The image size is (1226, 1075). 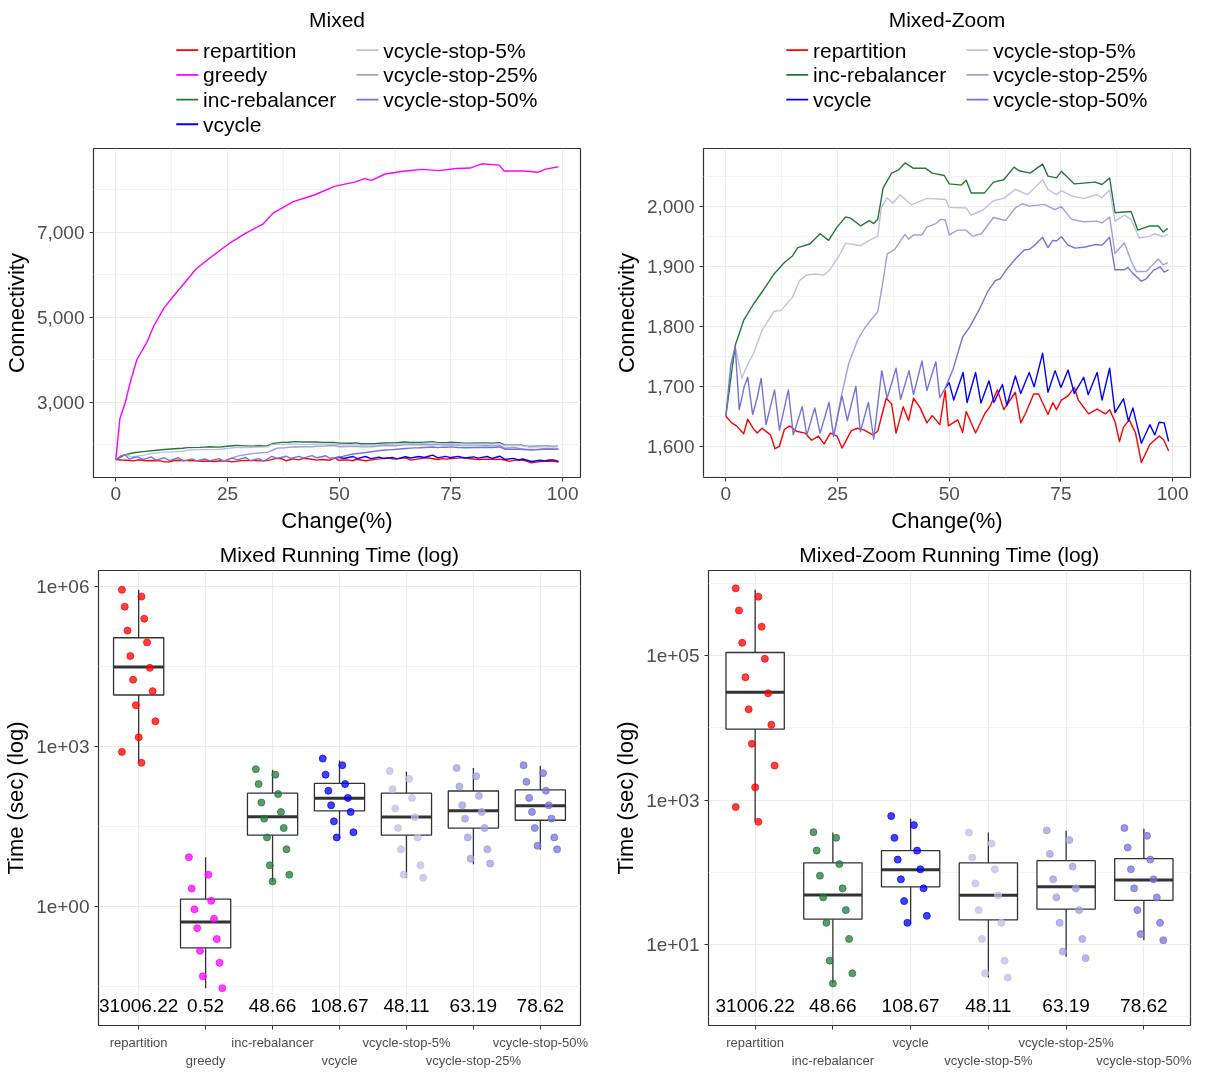 I want to click on y-tick-label: 1,800, so click(x=670, y=327).